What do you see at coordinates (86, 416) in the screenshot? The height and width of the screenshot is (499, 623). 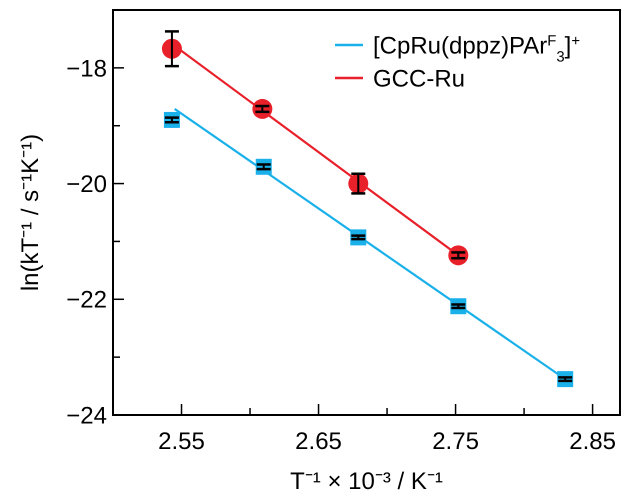 I see `y-tick-label: −24` at bounding box center [86, 416].